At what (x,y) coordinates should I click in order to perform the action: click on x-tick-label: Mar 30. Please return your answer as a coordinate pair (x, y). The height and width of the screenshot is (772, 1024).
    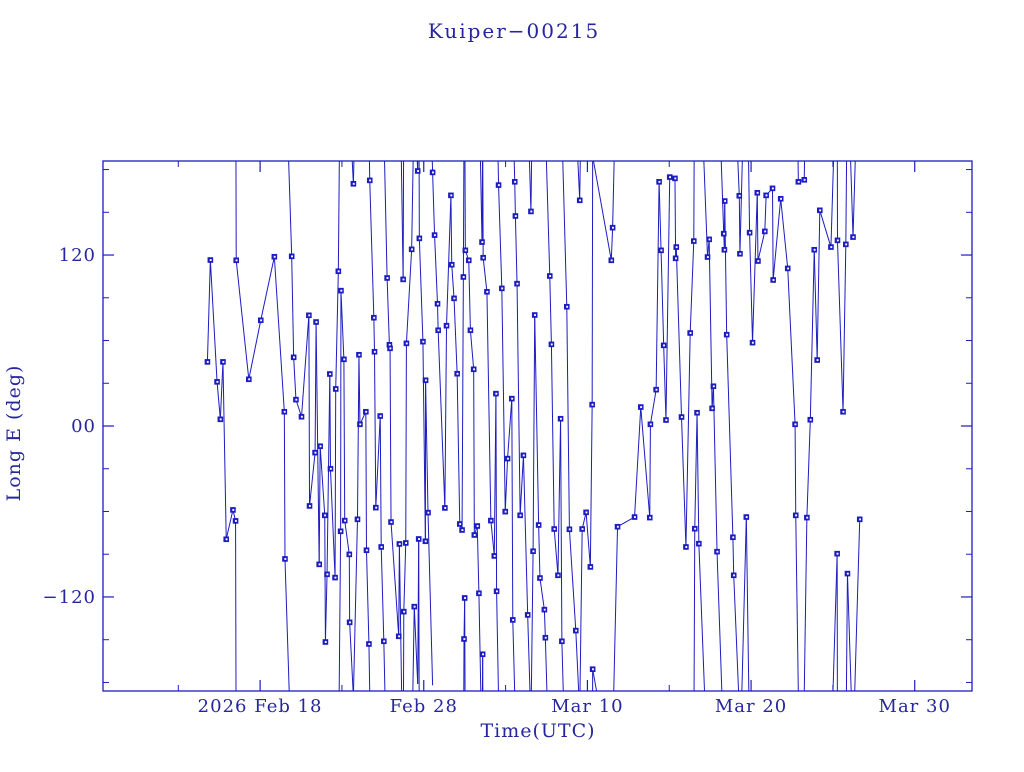
    Looking at the image, I should click on (915, 706).